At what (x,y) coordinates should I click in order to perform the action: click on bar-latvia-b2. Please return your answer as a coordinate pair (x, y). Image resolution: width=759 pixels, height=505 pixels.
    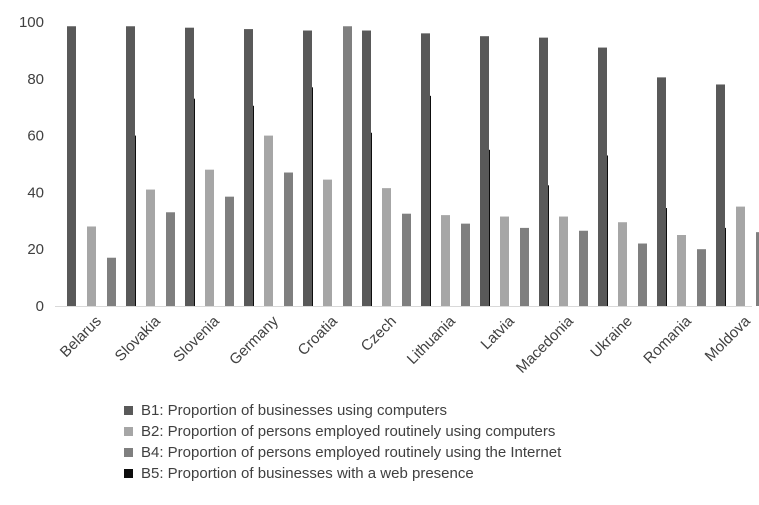
    Looking at the image, I should click on (504, 261).